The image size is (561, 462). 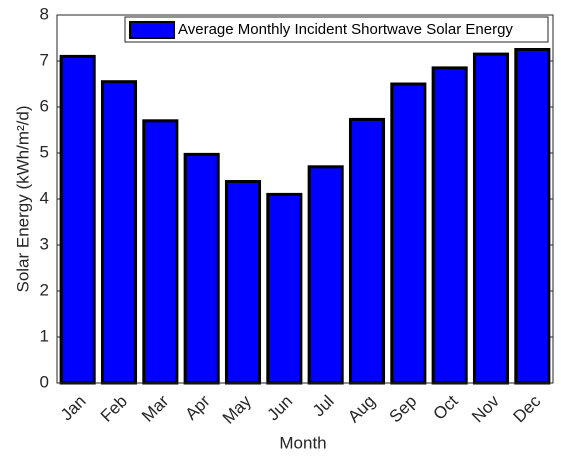 What do you see at coordinates (302, 442) in the screenshot?
I see `x-axis-label: Month` at bounding box center [302, 442].